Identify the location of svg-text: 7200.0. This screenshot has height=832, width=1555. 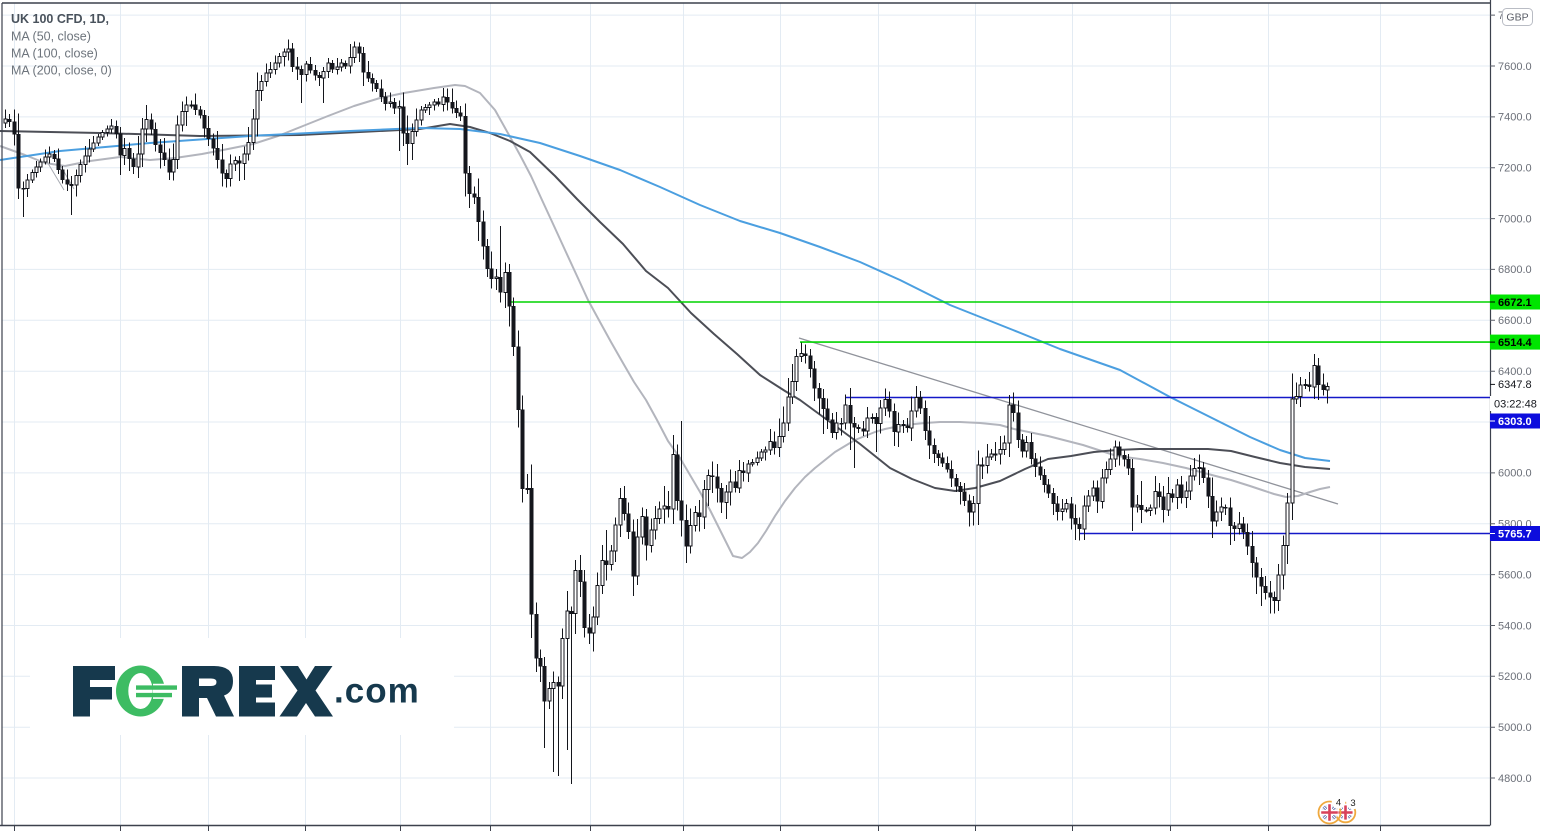
(1515, 169).